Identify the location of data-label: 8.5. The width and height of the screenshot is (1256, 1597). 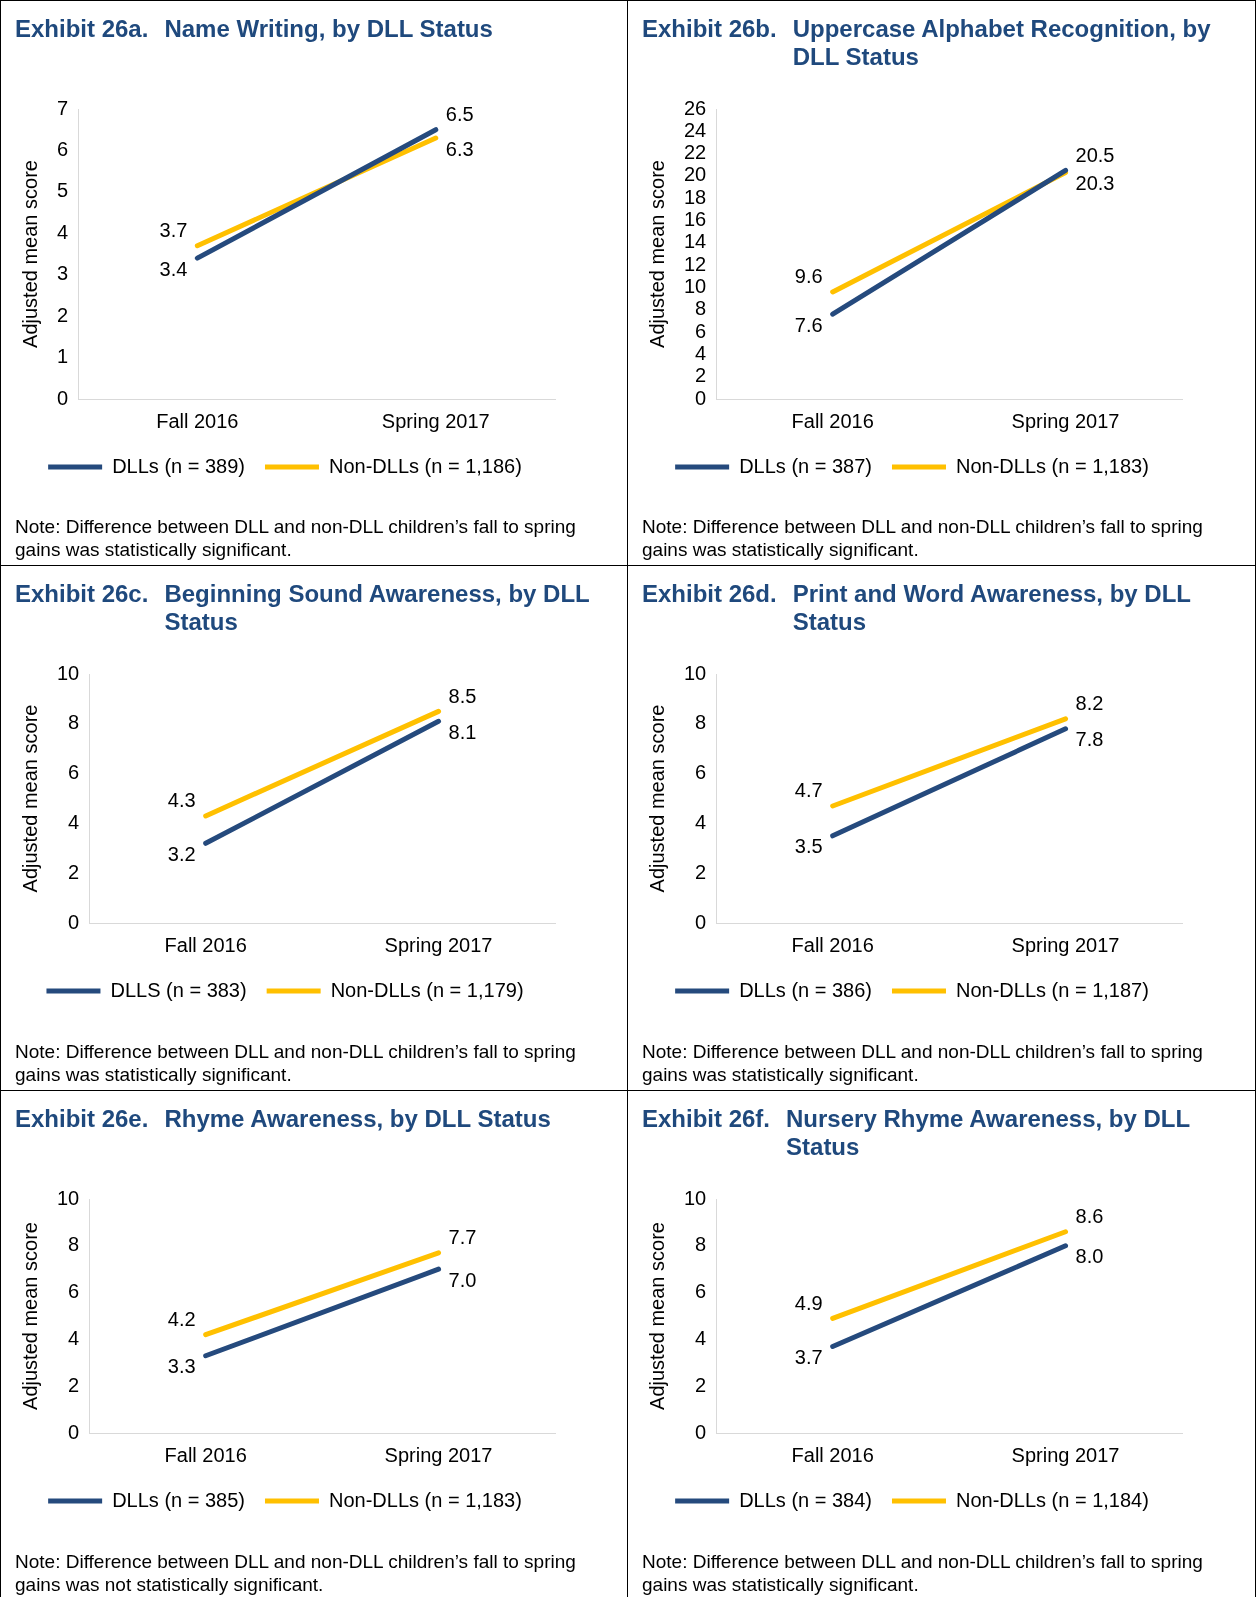
(462, 695).